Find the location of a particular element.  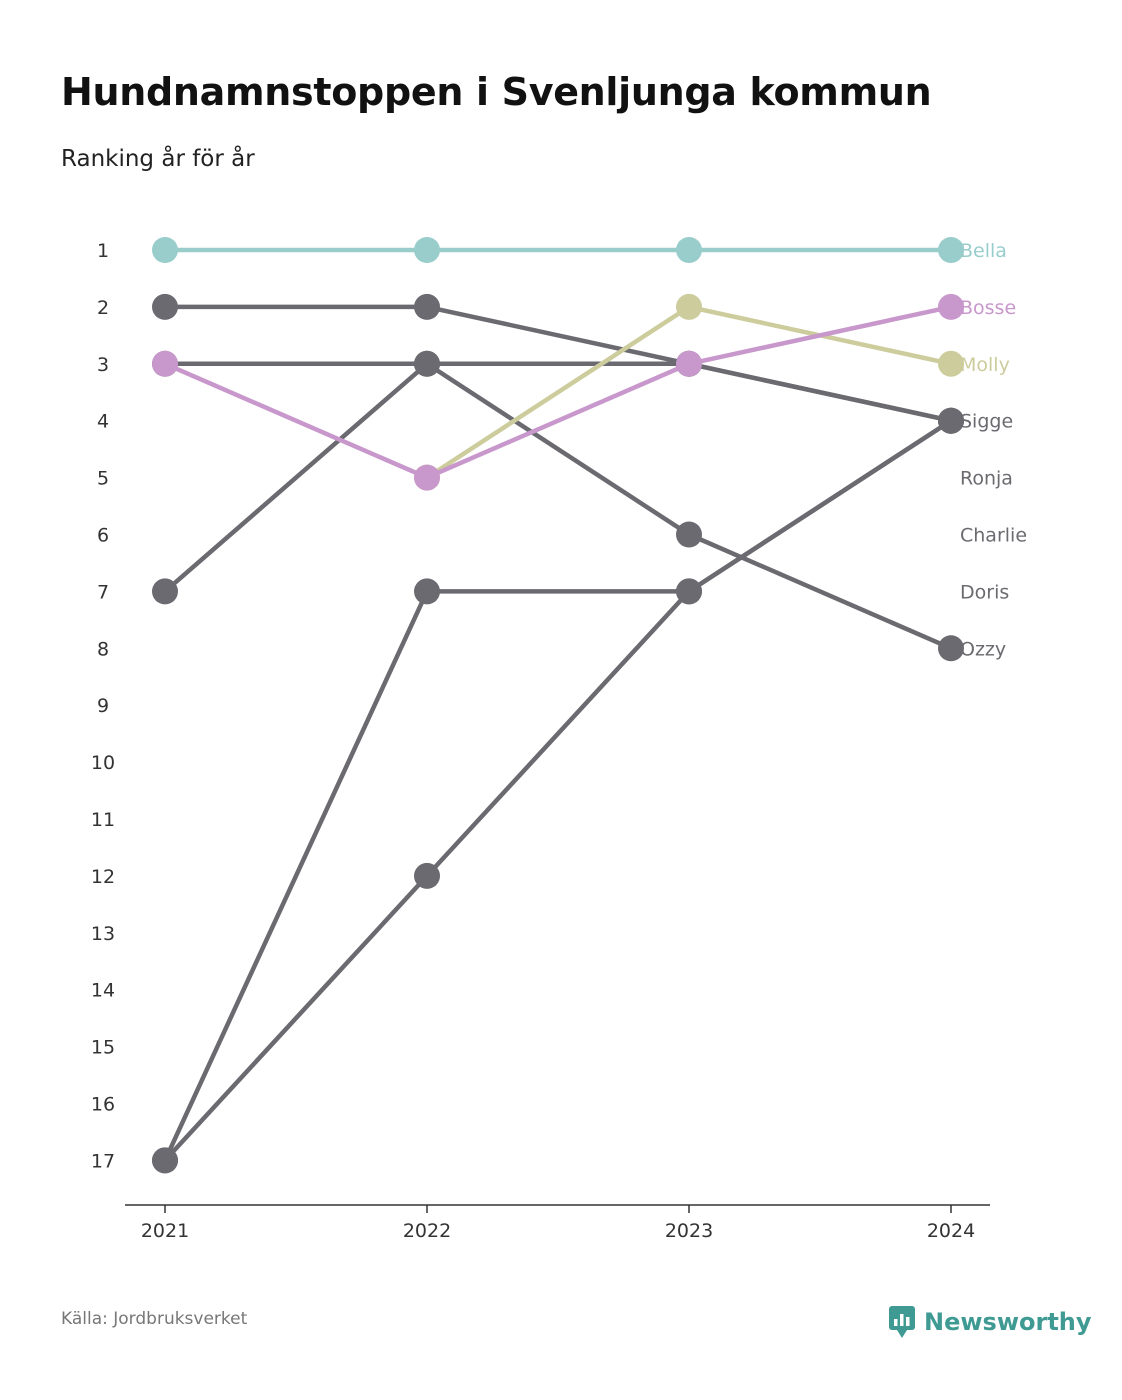

end-label-ronja: Ronja is located at coordinates (986, 479).